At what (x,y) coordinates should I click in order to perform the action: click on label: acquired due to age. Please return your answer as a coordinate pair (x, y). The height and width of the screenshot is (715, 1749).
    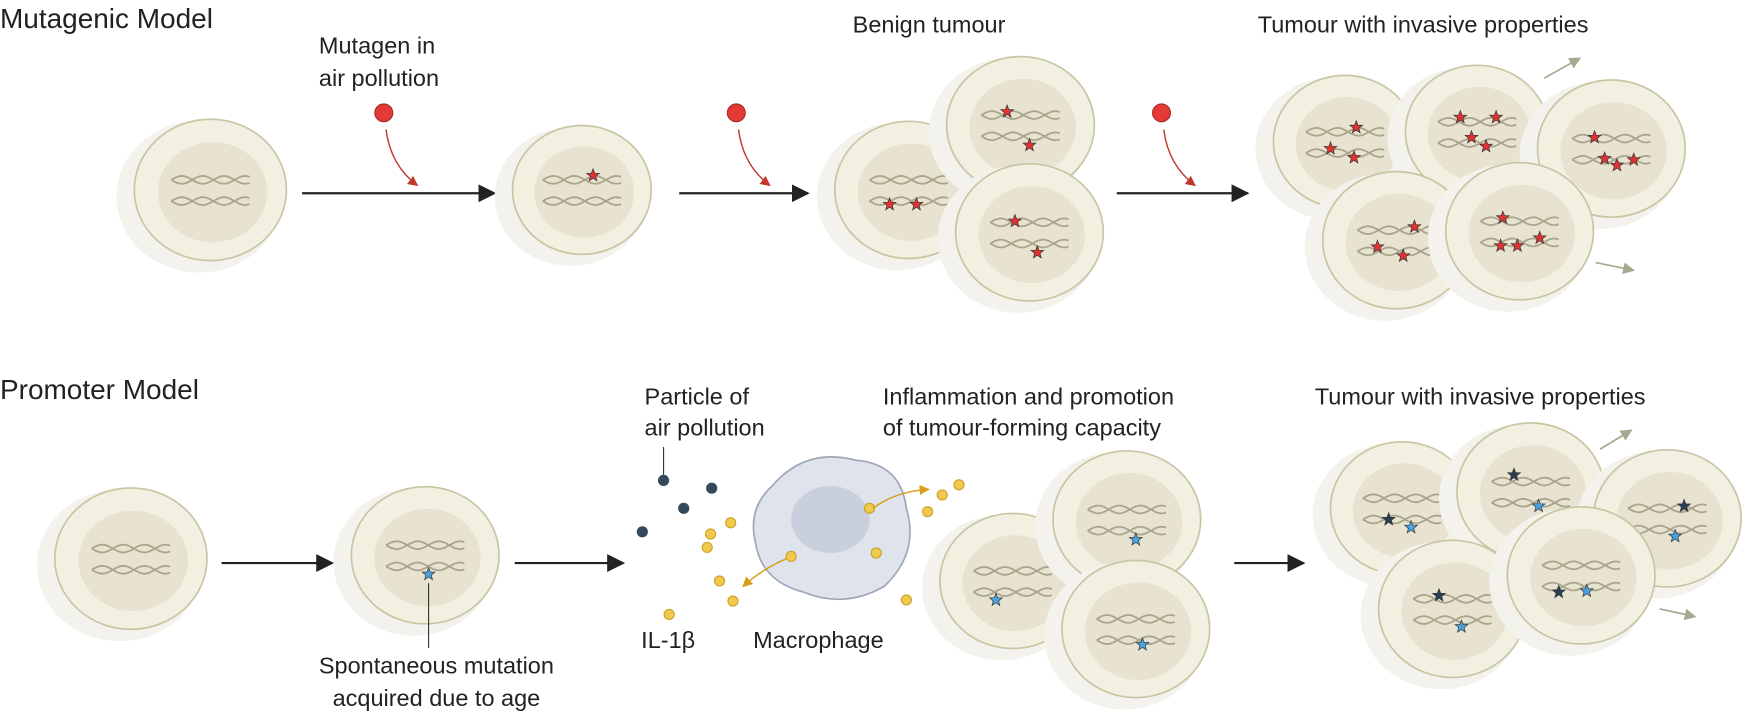
    Looking at the image, I should click on (437, 698).